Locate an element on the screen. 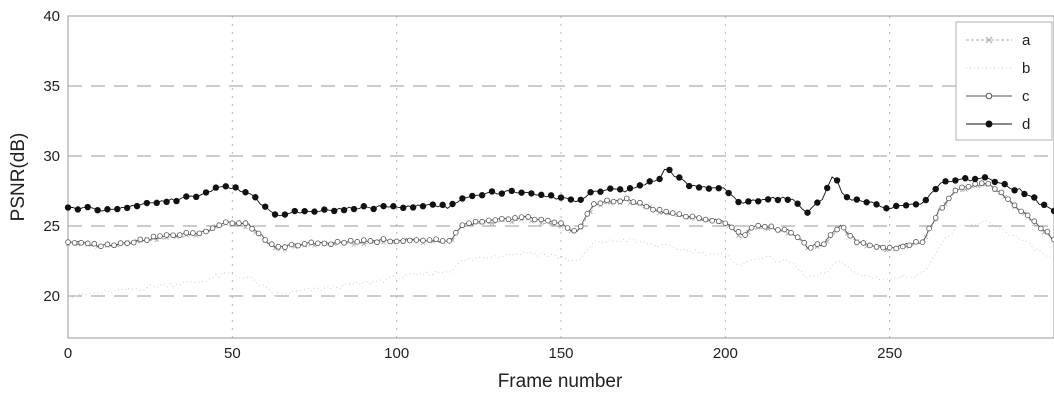 Image resolution: width=1054 pixels, height=396 pixels. x-tick-label: 250 is located at coordinates (889, 353).